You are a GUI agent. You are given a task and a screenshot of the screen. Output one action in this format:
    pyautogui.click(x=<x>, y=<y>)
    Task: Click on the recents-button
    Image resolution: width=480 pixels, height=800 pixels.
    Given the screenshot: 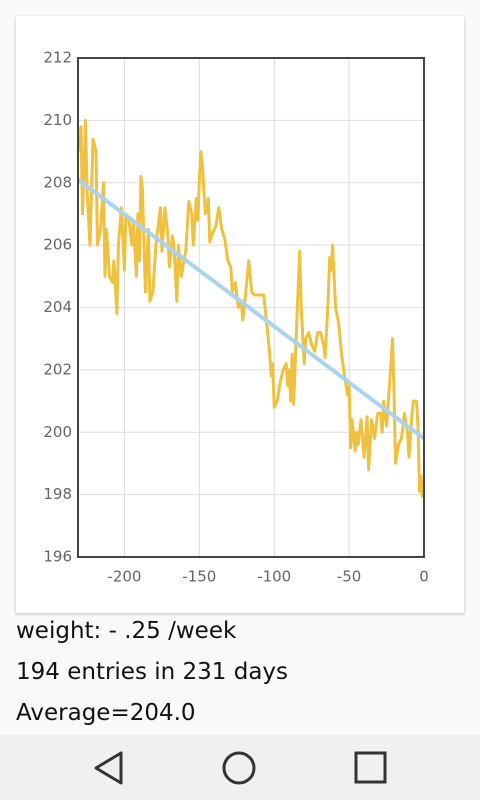 What is the action you would take?
    pyautogui.click(x=370, y=767)
    